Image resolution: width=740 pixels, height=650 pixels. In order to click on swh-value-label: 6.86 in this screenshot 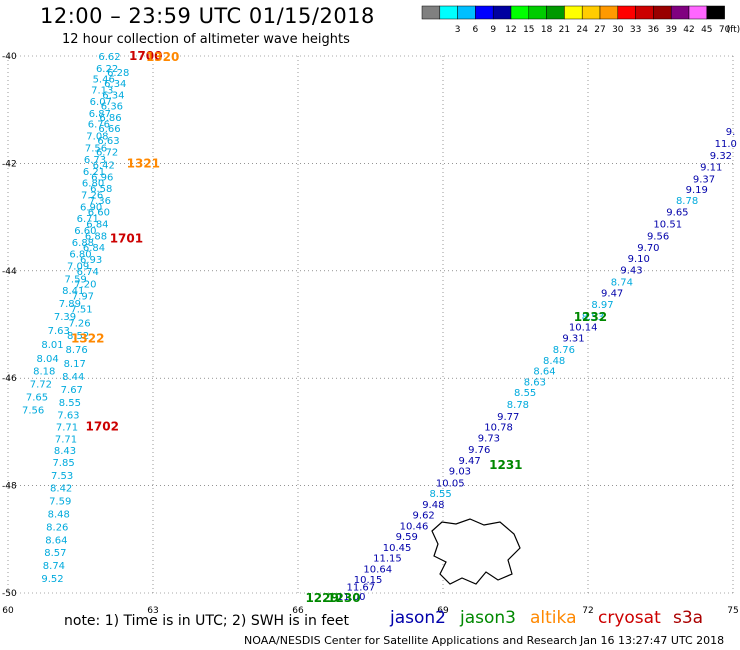, I will do `click(110, 118)`.